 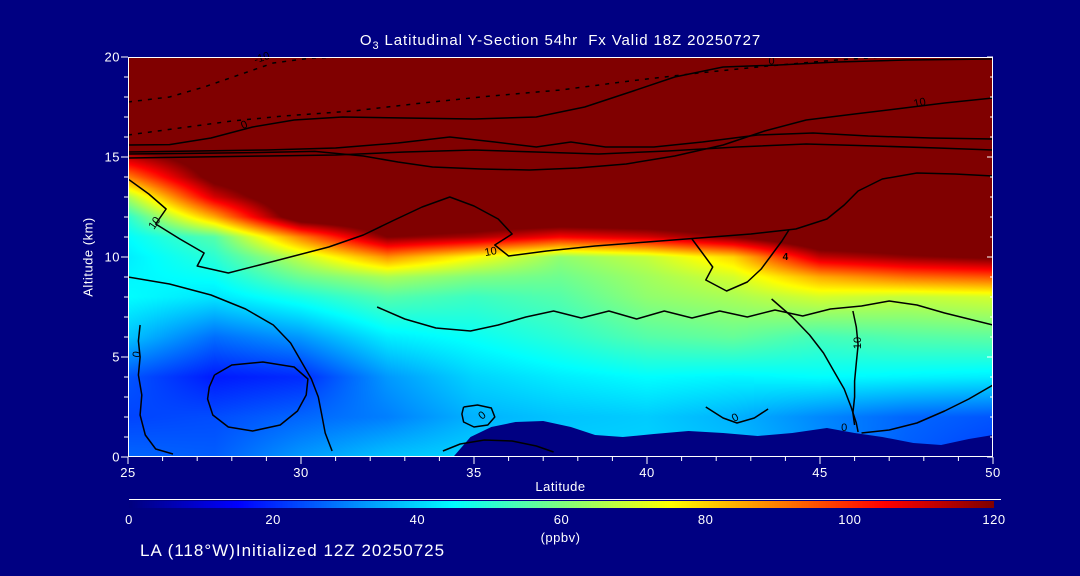 I want to click on chart-title-subscript: 3, so click(x=376, y=46).